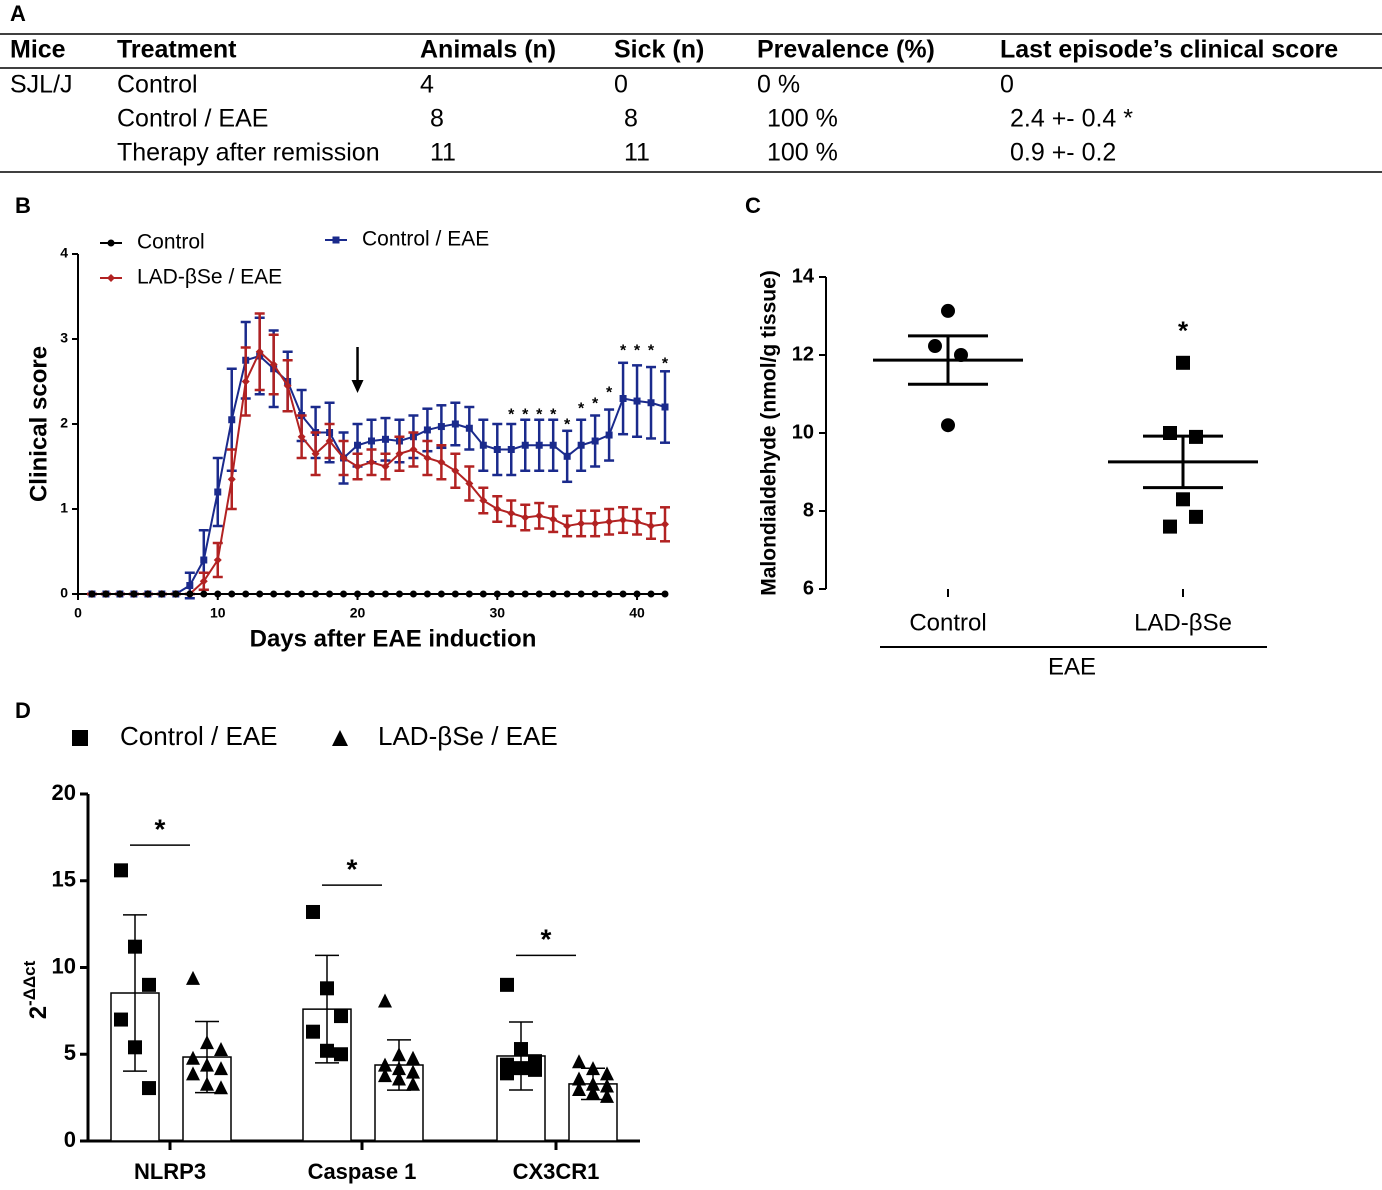 Image resolution: width=1382 pixels, height=1190 pixels. What do you see at coordinates (78, 613) in the screenshot?
I see `x-tick-label: 0` at bounding box center [78, 613].